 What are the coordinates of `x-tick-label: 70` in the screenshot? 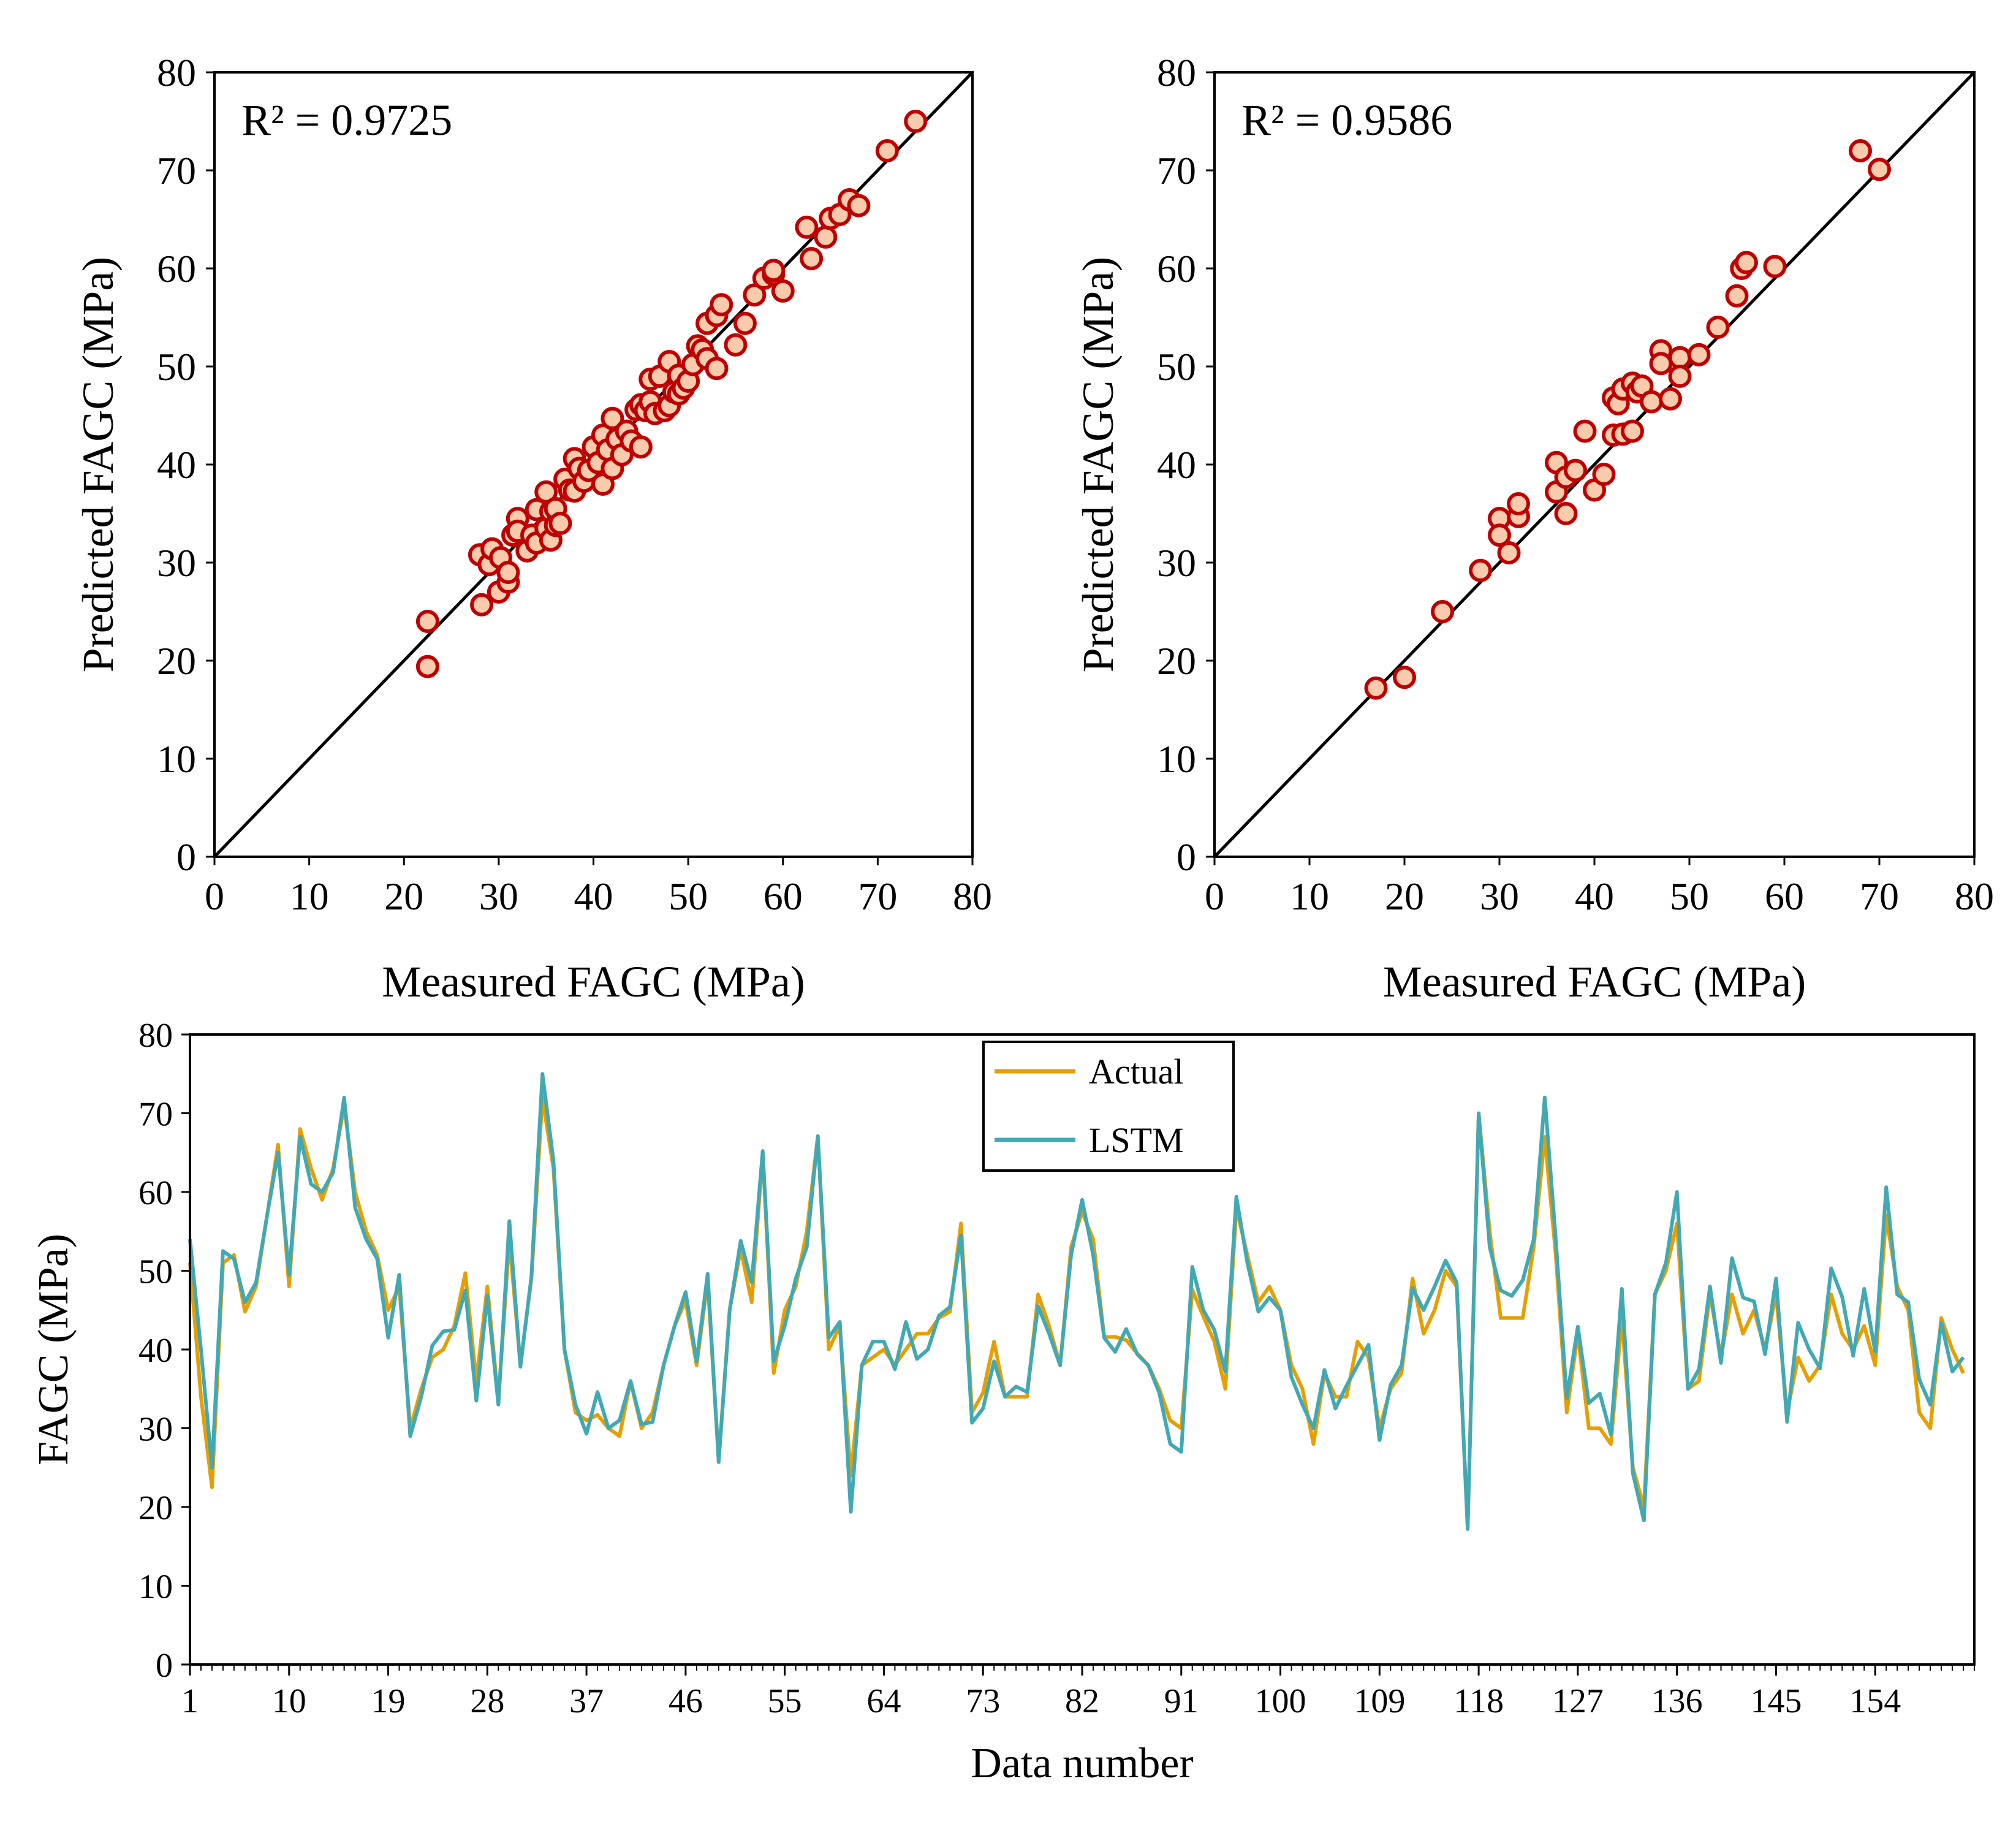 It's located at (877, 896).